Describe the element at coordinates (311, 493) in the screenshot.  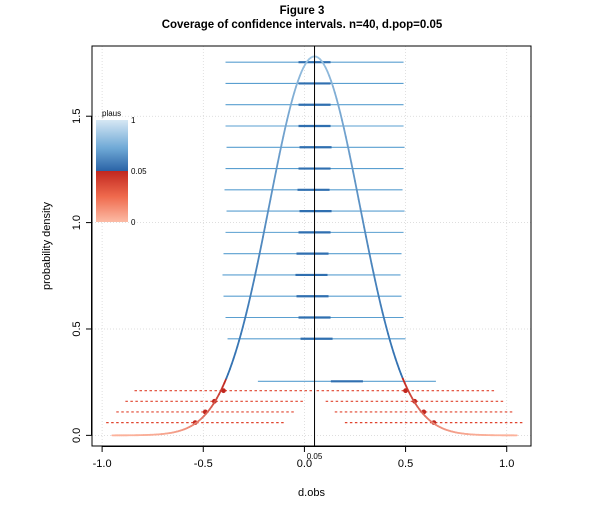
I see `x-axis-title: d.obs` at that location.